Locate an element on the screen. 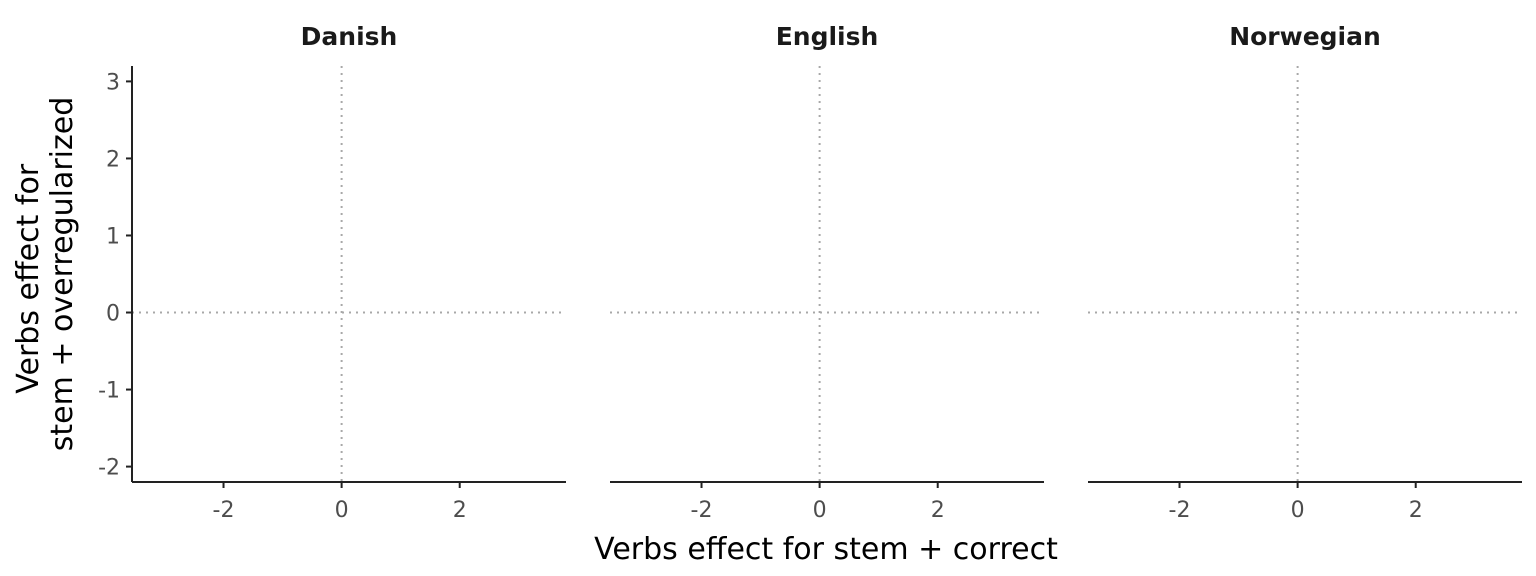 This screenshot has width=1536, height=576. x-axis-title: Verbs effect for stem + correct is located at coordinates (826, 549).